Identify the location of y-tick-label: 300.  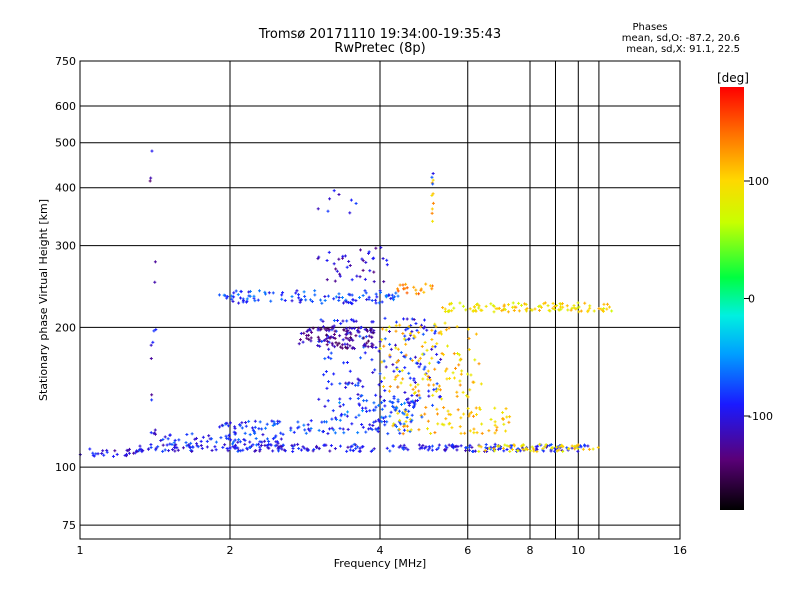
(65, 246).